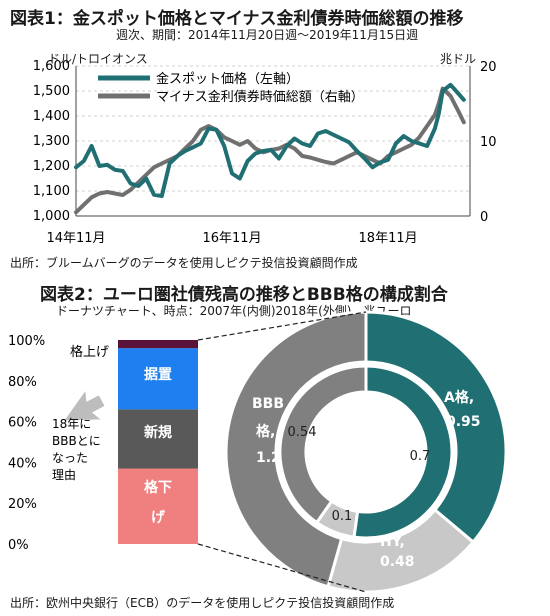  Describe the element at coordinates (70, 458) in the screenshot. I see `arrow-note: なった` at that location.